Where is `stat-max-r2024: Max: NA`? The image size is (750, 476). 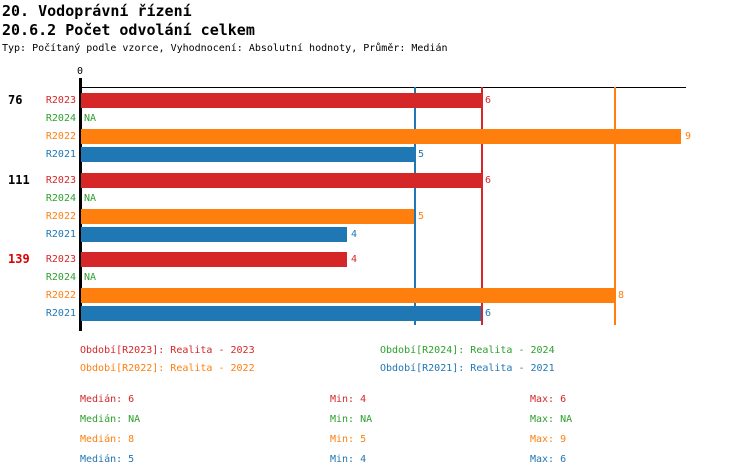 stat-max-r2024: Max: NA is located at coordinates (551, 419).